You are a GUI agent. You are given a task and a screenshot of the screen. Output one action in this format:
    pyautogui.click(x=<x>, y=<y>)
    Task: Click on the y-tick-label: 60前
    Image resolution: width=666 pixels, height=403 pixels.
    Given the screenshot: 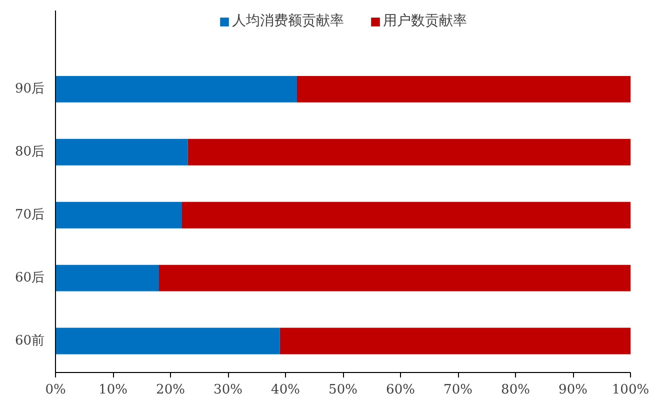 What is the action you would take?
    pyautogui.click(x=29, y=341)
    